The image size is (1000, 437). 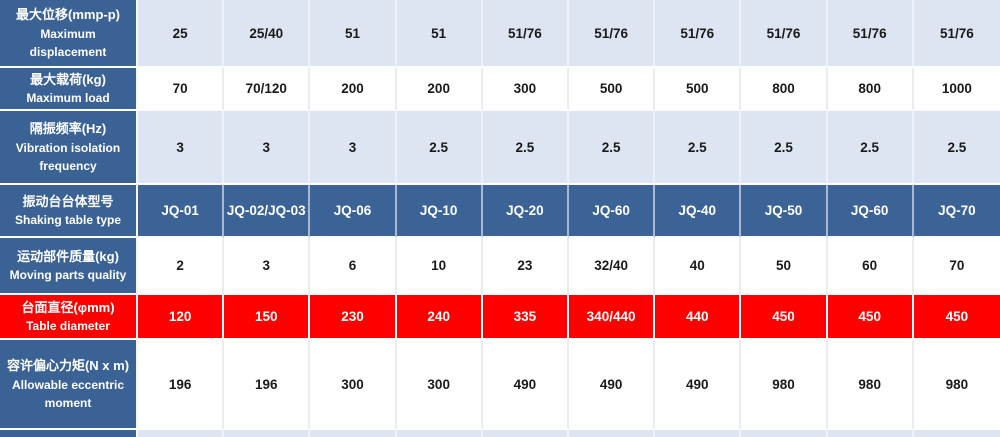 I want to click on value-cell: 240, so click(x=439, y=317).